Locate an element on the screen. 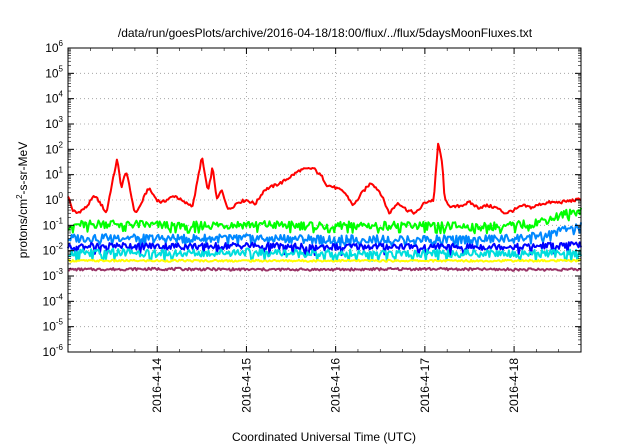 This screenshot has width=640, height=448. y-tick-label: 10⁶ is located at coordinates (54, 47).